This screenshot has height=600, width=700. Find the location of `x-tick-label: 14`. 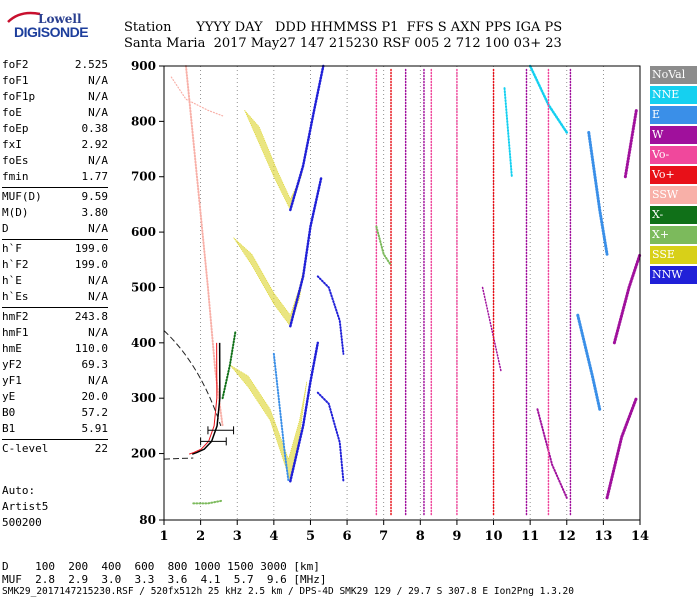

x-tick-label: 14 is located at coordinates (640, 536).